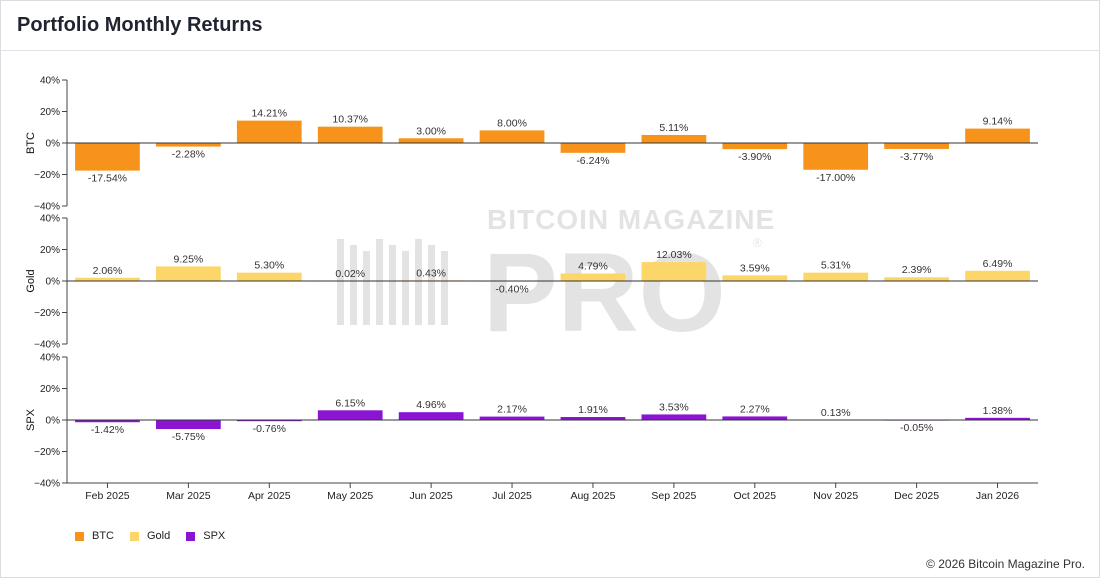 The height and width of the screenshot is (578, 1100). Describe the element at coordinates (592, 161) in the screenshot. I see `data-label-btc: -6.24%` at that location.